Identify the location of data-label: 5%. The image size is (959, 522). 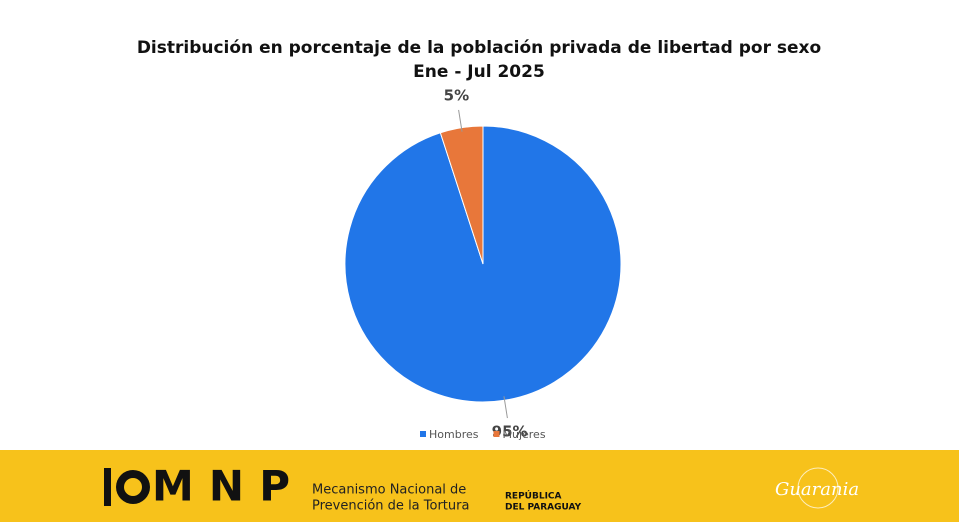
(456, 96).